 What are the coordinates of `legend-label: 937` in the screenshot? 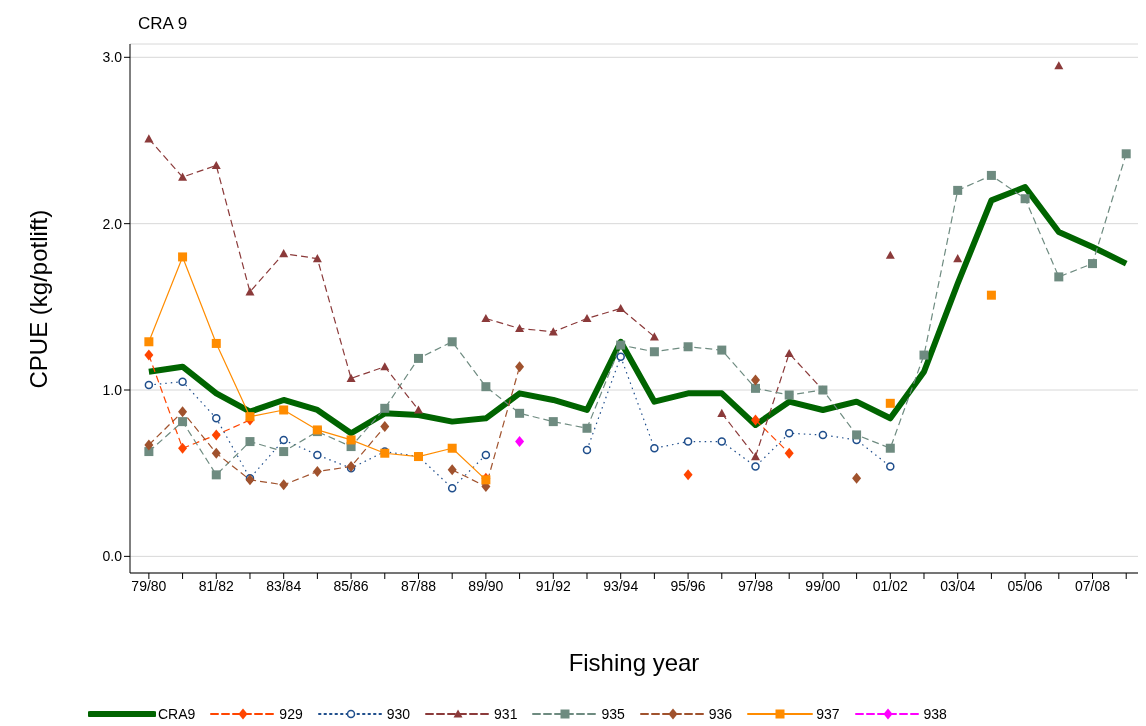 It's located at (828, 714).